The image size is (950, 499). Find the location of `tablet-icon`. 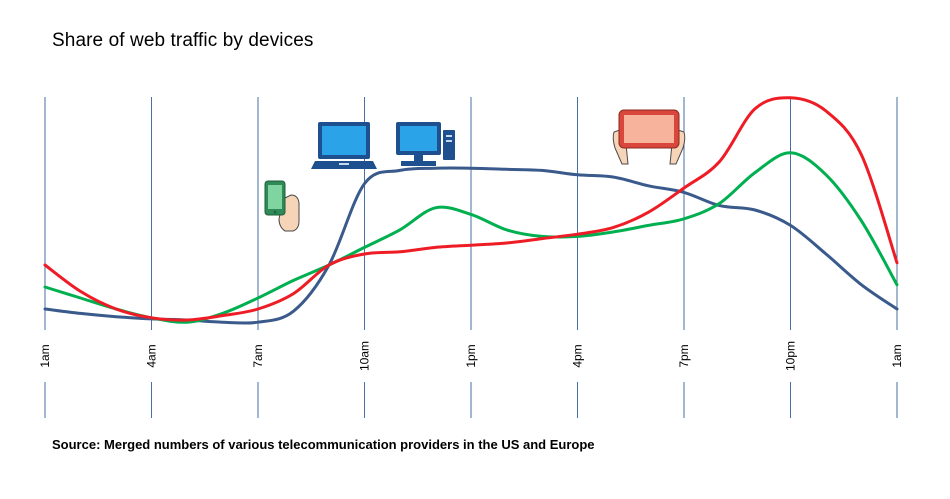

tablet-icon is located at coordinates (649, 137).